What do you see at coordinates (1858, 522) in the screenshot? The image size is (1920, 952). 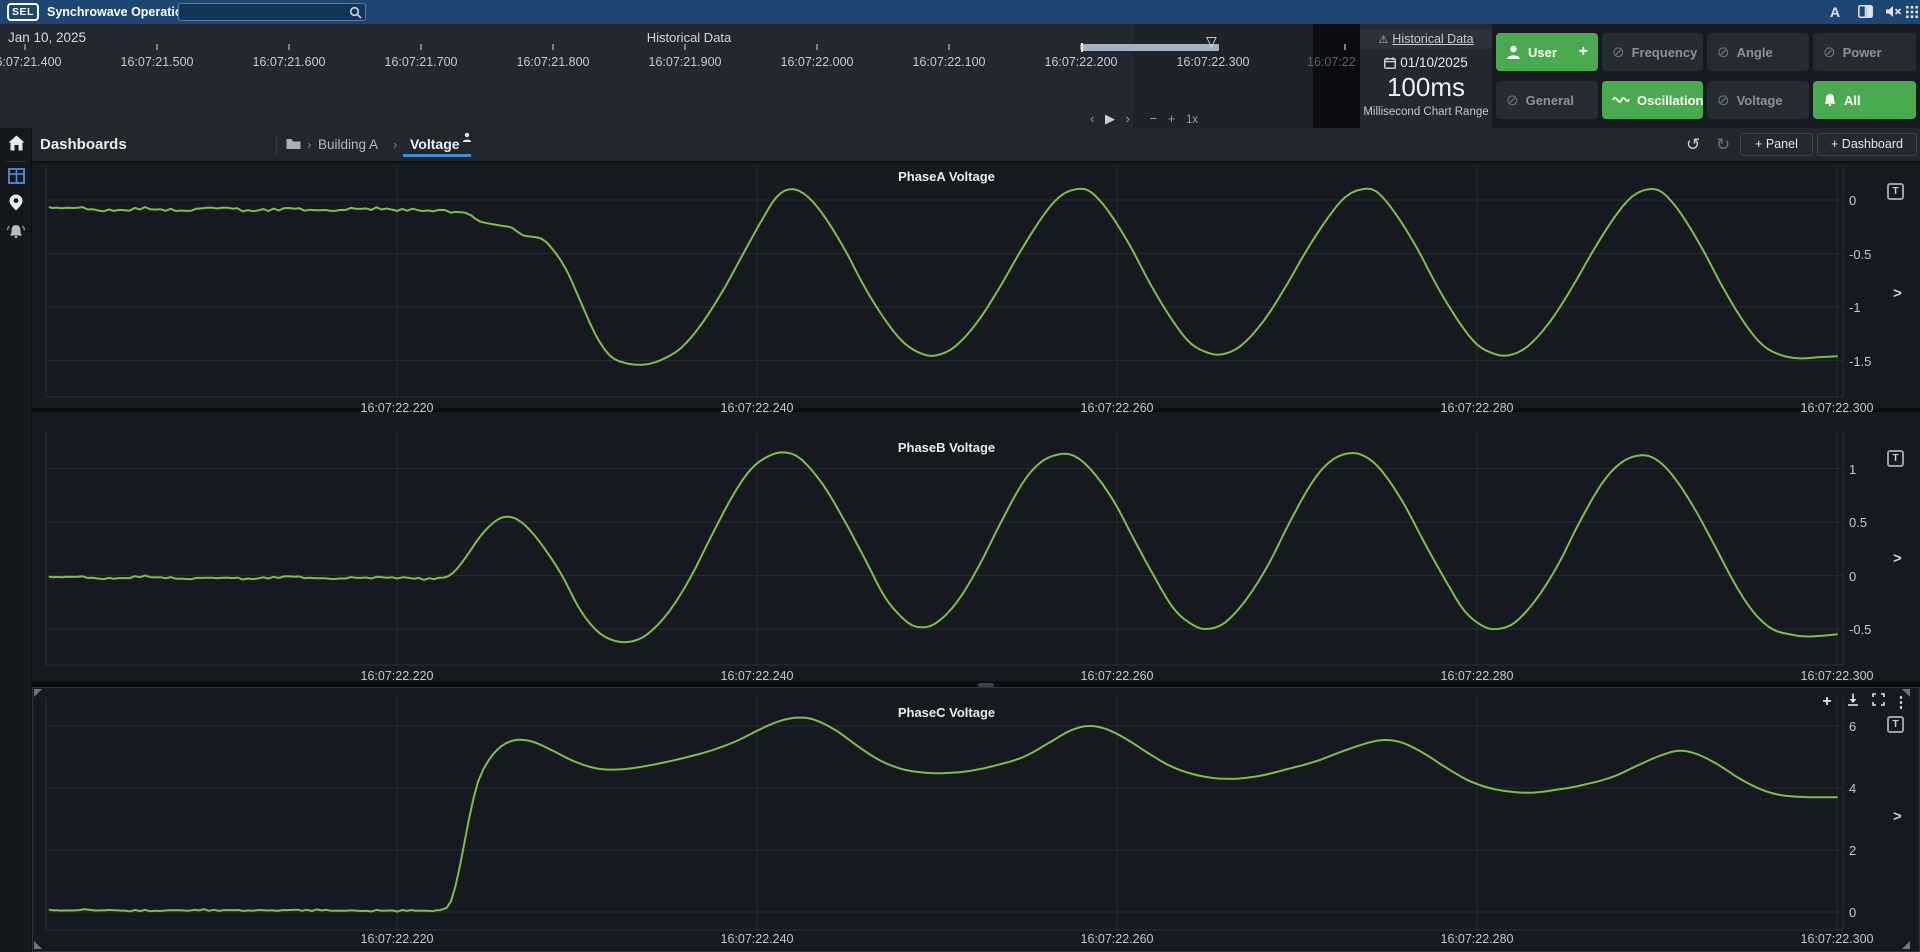 I see `y-axis-label: 0.5` at bounding box center [1858, 522].